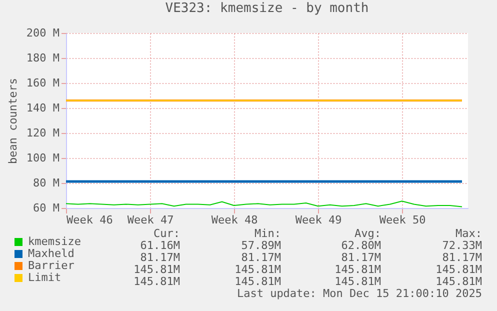 The width and height of the screenshot is (497, 311). What do you see at coordinates (43, 158) in the screenshot?
I see `y-tick-label: 100 M` at bounding box center [43, 158].